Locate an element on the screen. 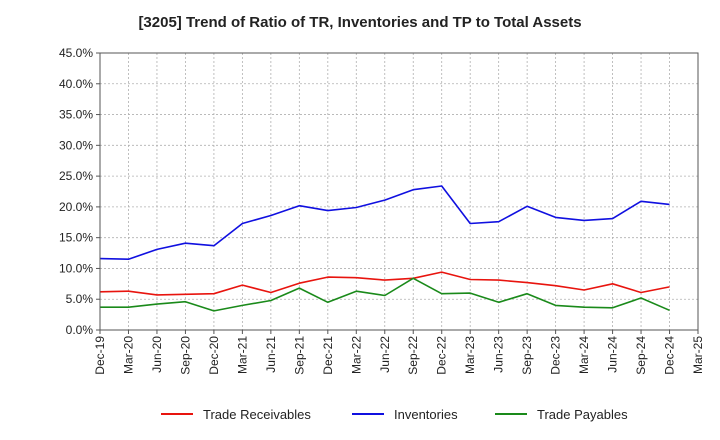  y-tick-label: 35.0% is located at coordinates (76, 115).